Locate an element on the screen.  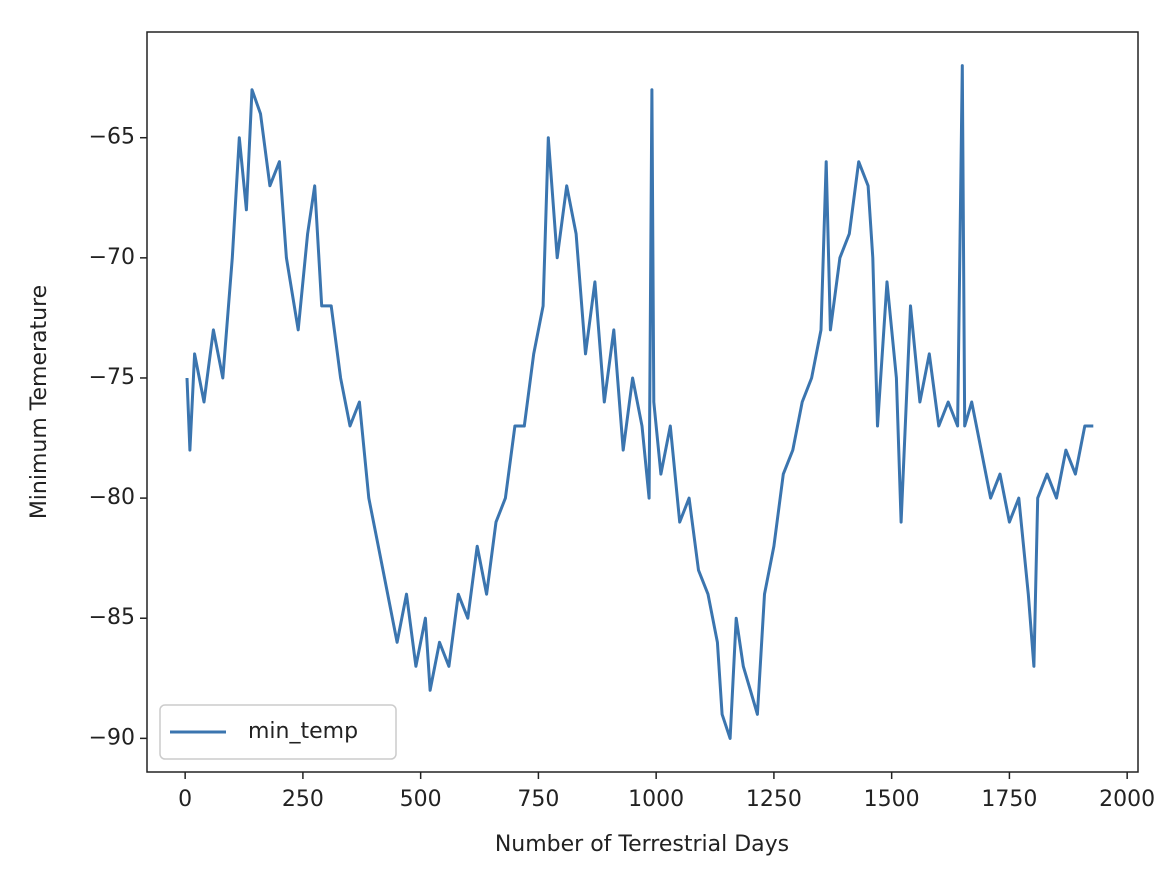
y-tick-label: −90 is located at coordinates (112, 737).